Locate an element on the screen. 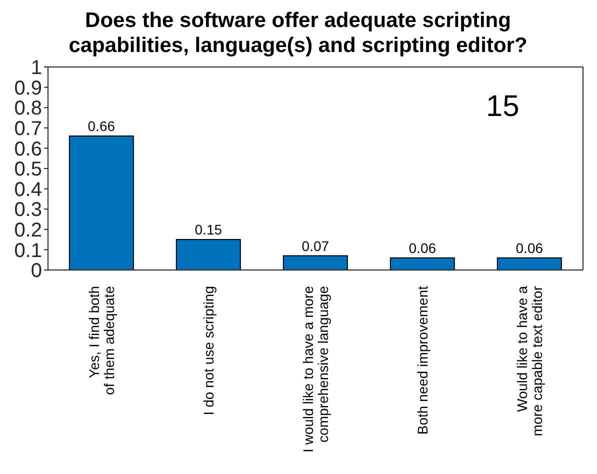 Image resolution: width=597 pixels, height=474 pixels. x-tick-label: I would like to have a more comprehensive language is located at coordinates (315, 369).